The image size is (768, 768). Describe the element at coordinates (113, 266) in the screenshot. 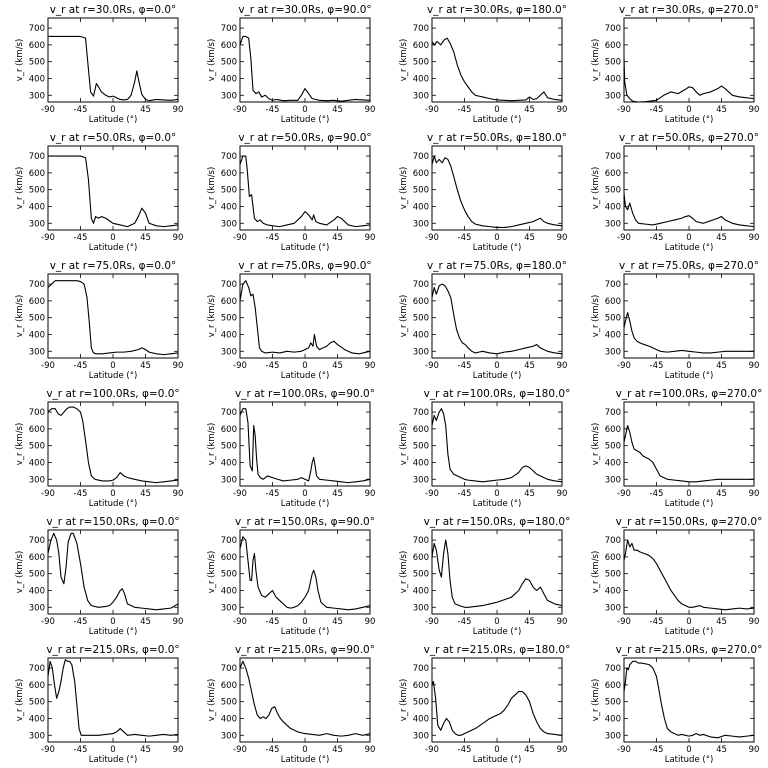

I see `panel-title: v_r at r=75.0Rs, φ=0.0°` at that location.